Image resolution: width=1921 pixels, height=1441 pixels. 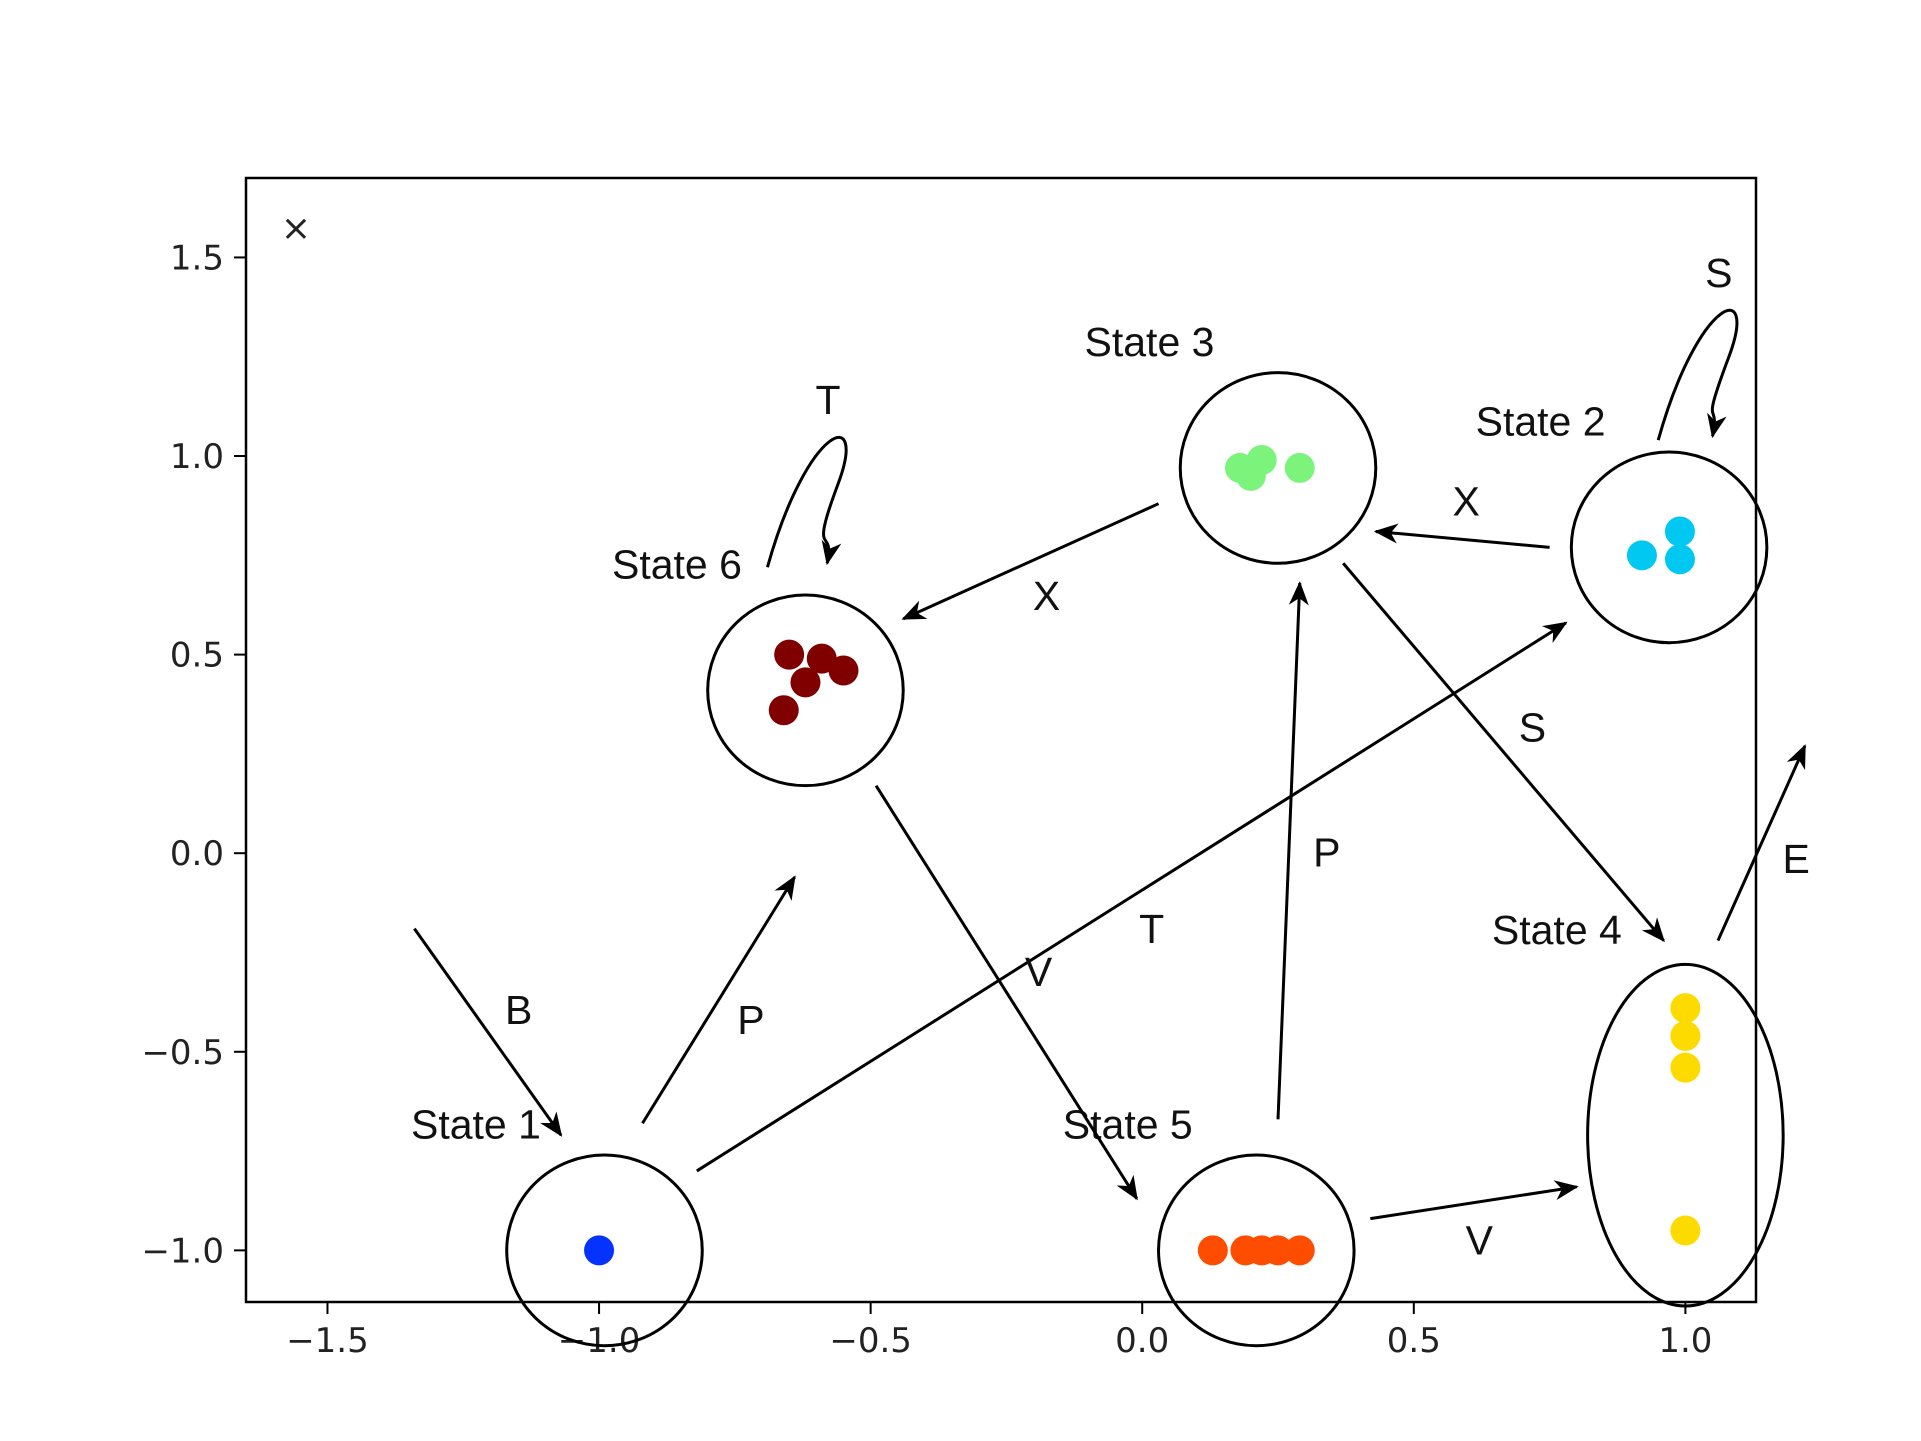 What do you see at coordinates (197, 656) in the screenshot?
I see `y-tick-label: 0.5` at bounding box center [197, 656].